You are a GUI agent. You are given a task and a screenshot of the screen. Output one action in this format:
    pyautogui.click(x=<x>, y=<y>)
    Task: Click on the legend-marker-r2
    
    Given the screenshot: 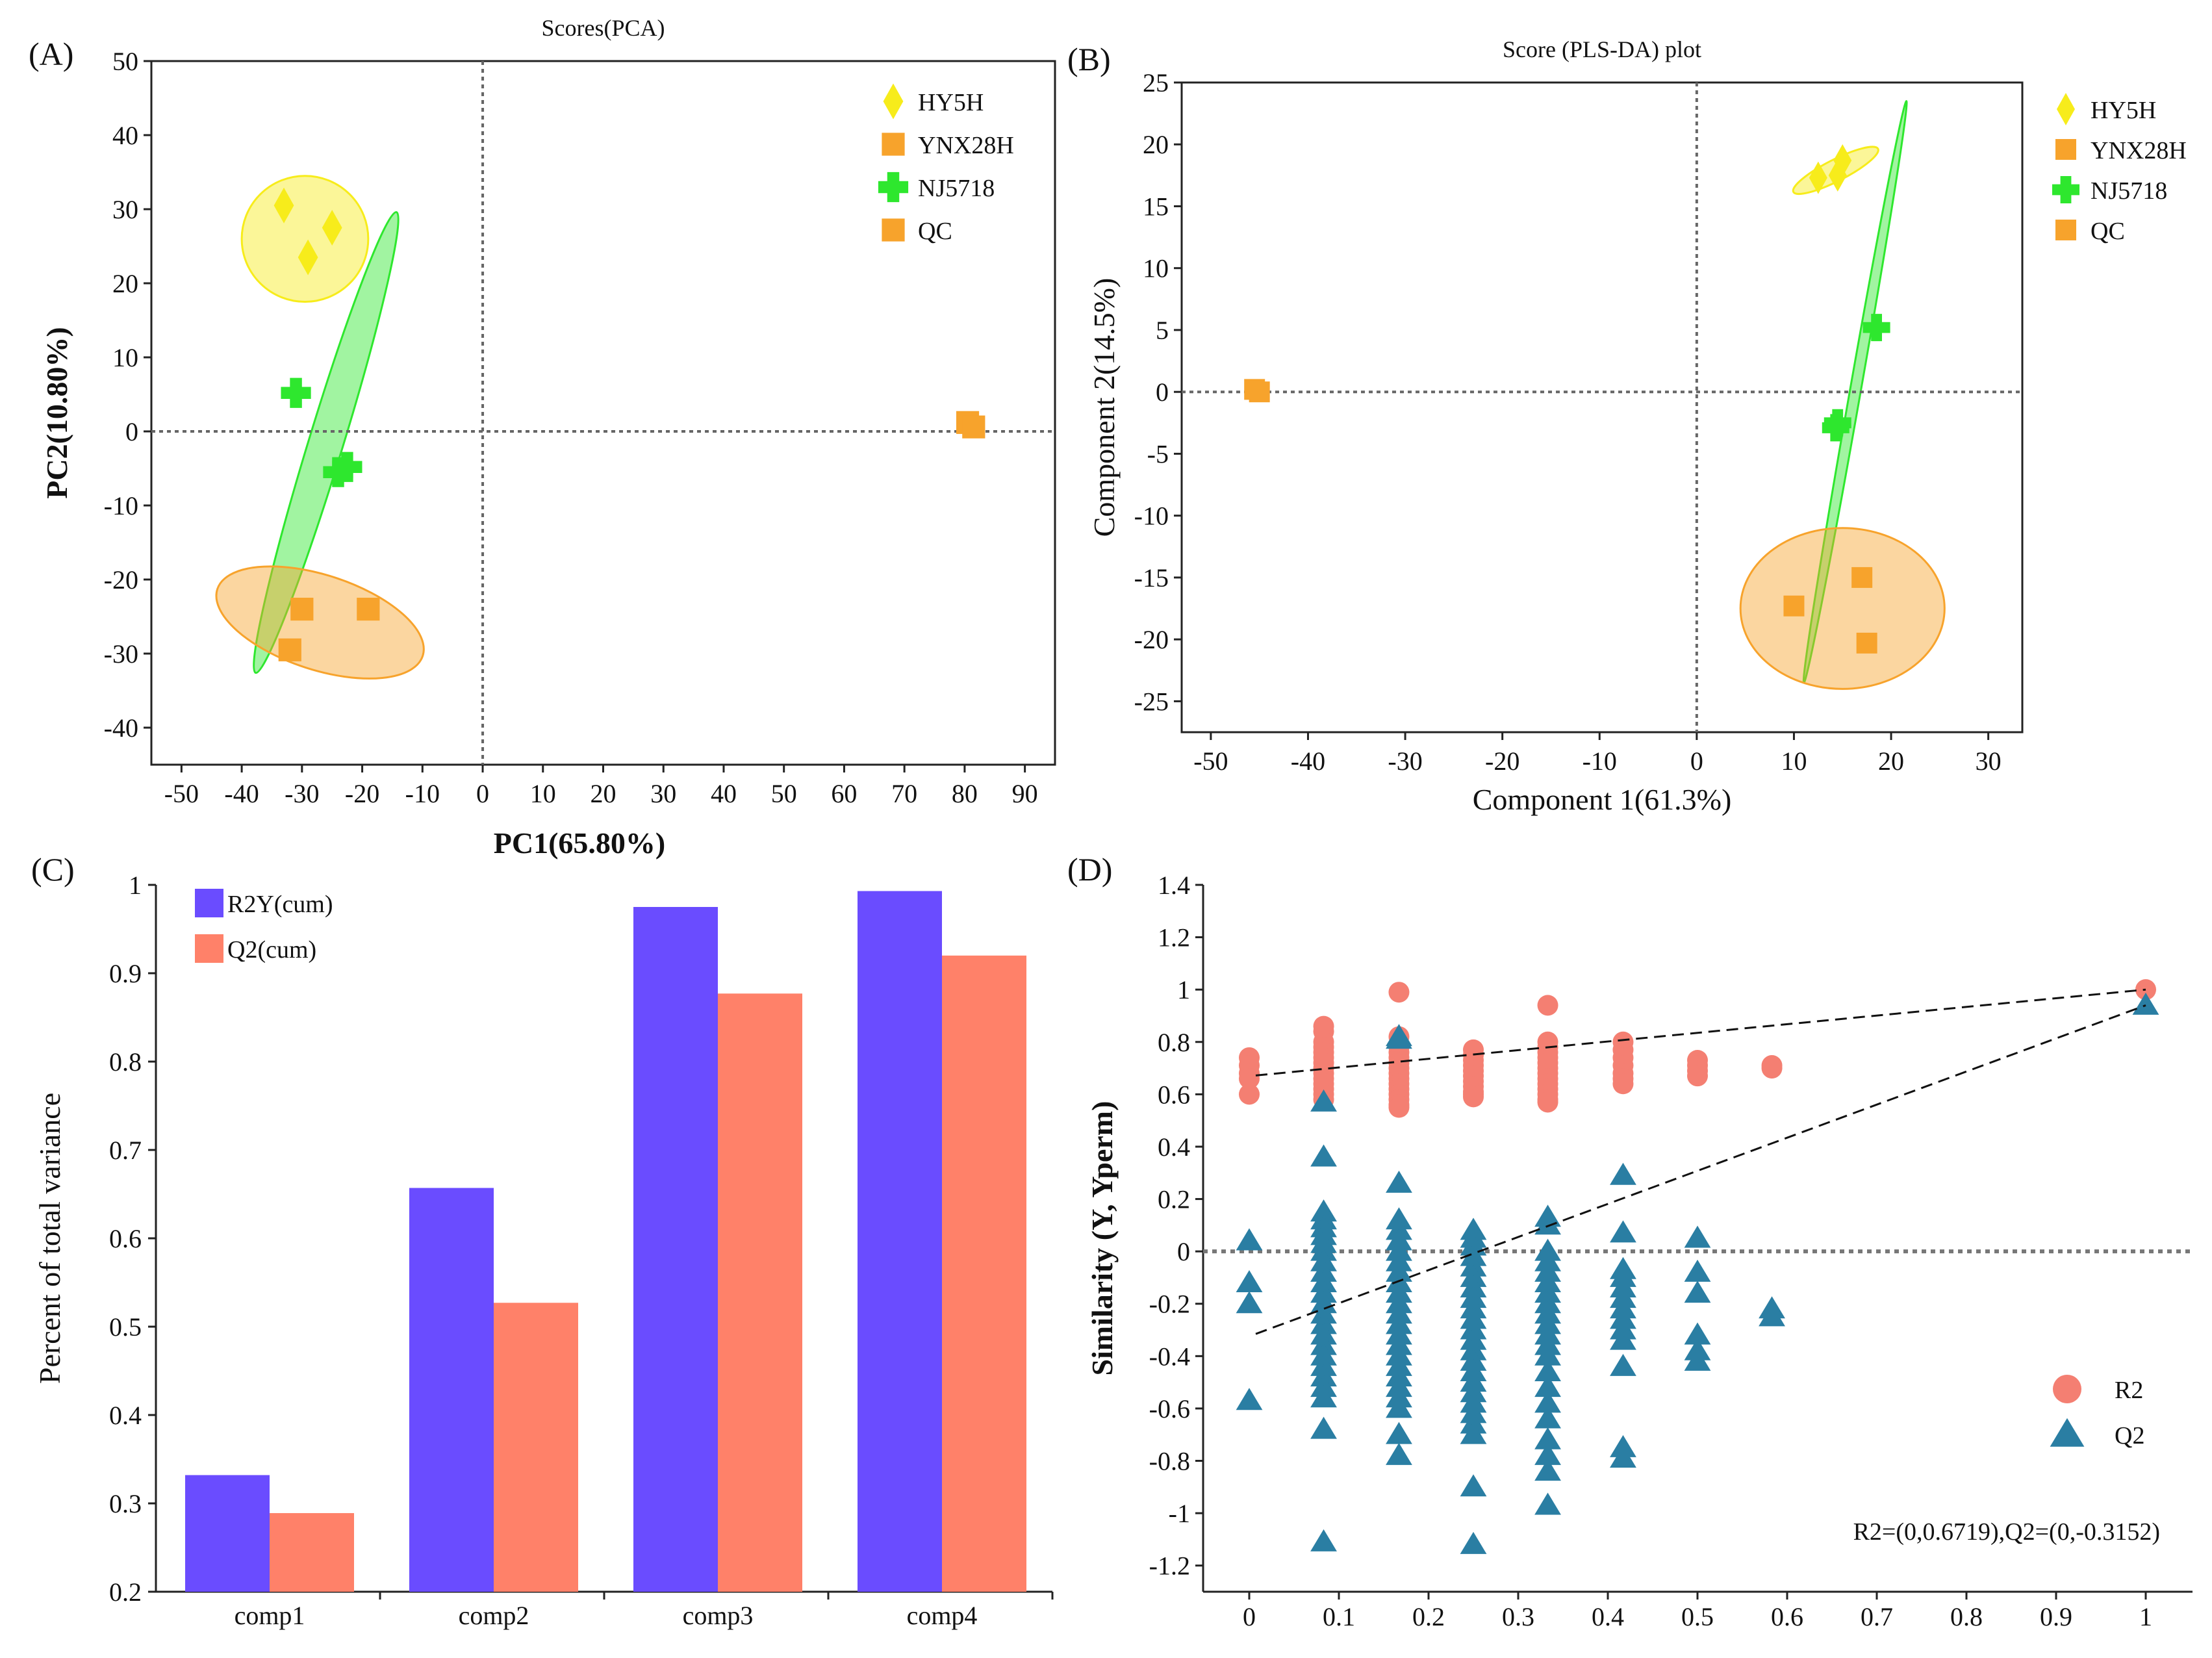 What is the action you would take?
    pyautogui.click(x=2067, y=1389)
    